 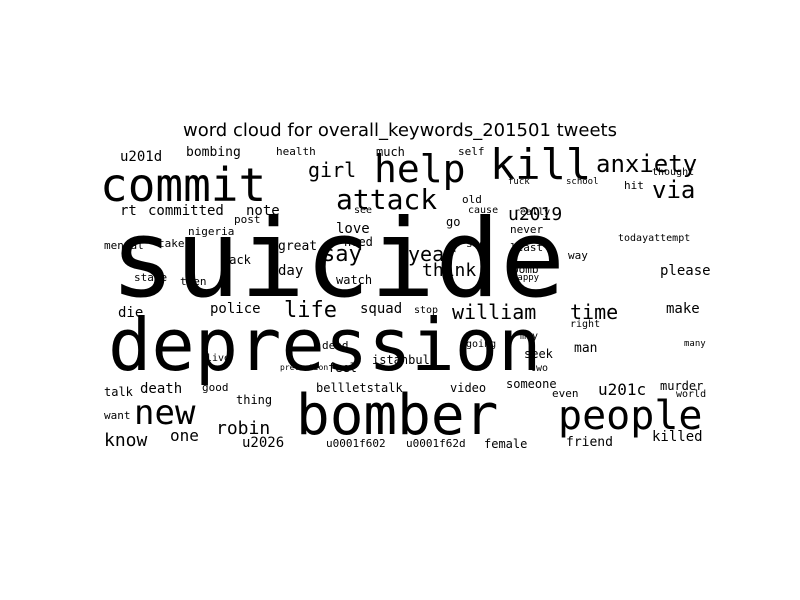 What do you see at coordinates (420, 169) in the screenshot?
I see `word-help: help` at bounding box center [420, 169].